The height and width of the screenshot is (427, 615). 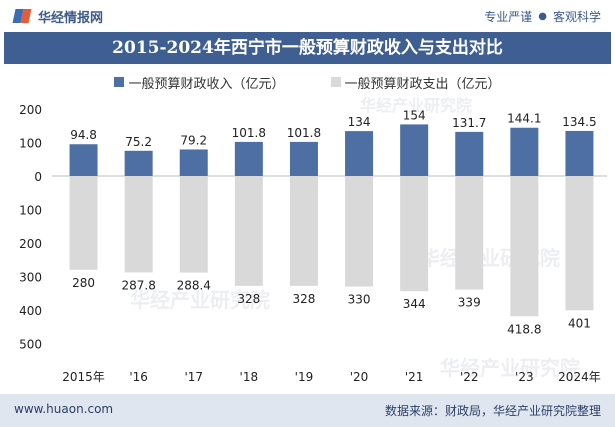 I want to click on x-tick-label: '23, so click(x=524, y=377).